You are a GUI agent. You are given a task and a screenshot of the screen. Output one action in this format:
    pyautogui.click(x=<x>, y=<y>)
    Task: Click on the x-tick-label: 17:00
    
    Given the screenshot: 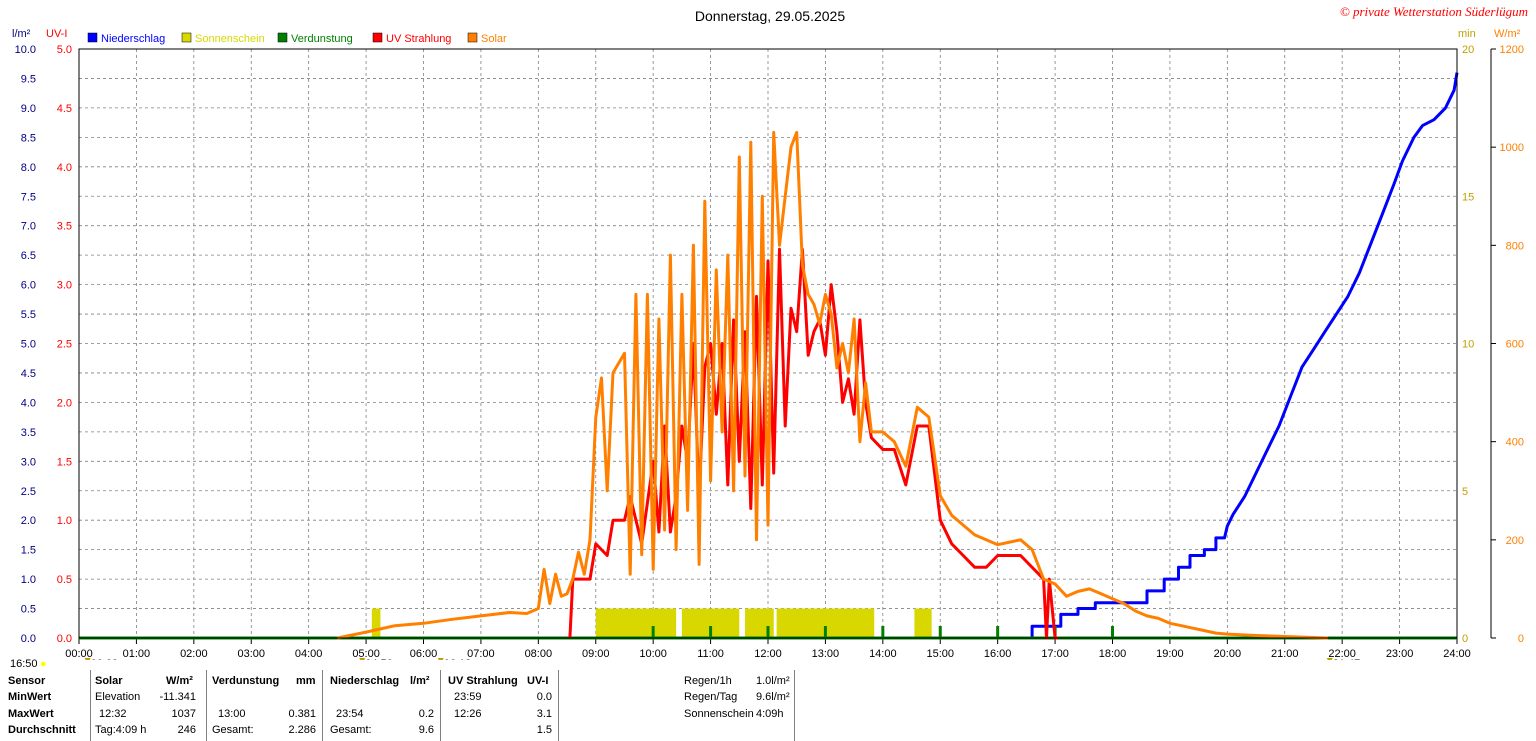 What is the action you would take?
    pyautogui.click(x=1055, y=654)
    